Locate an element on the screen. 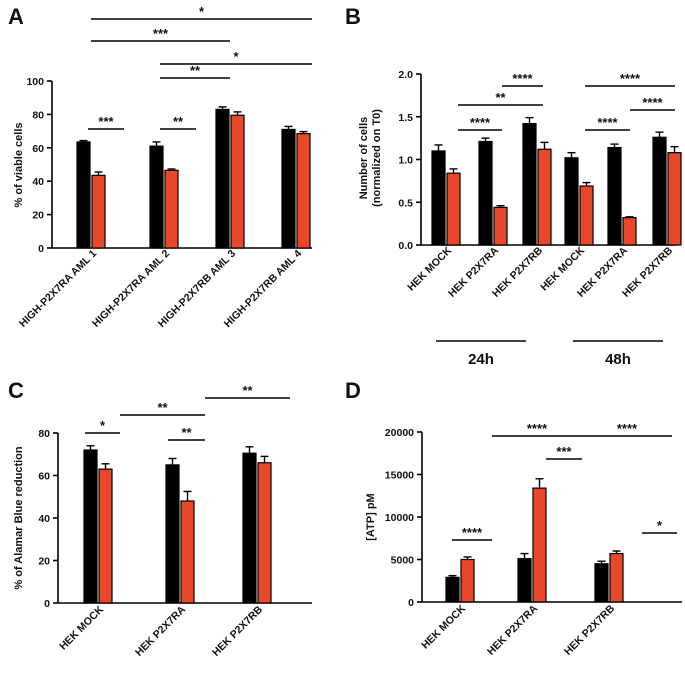 The height and width of the screenshot is (680, 685). y-axis-title: Number of cells(normalized on T0) is located at coordinates (370, 158).